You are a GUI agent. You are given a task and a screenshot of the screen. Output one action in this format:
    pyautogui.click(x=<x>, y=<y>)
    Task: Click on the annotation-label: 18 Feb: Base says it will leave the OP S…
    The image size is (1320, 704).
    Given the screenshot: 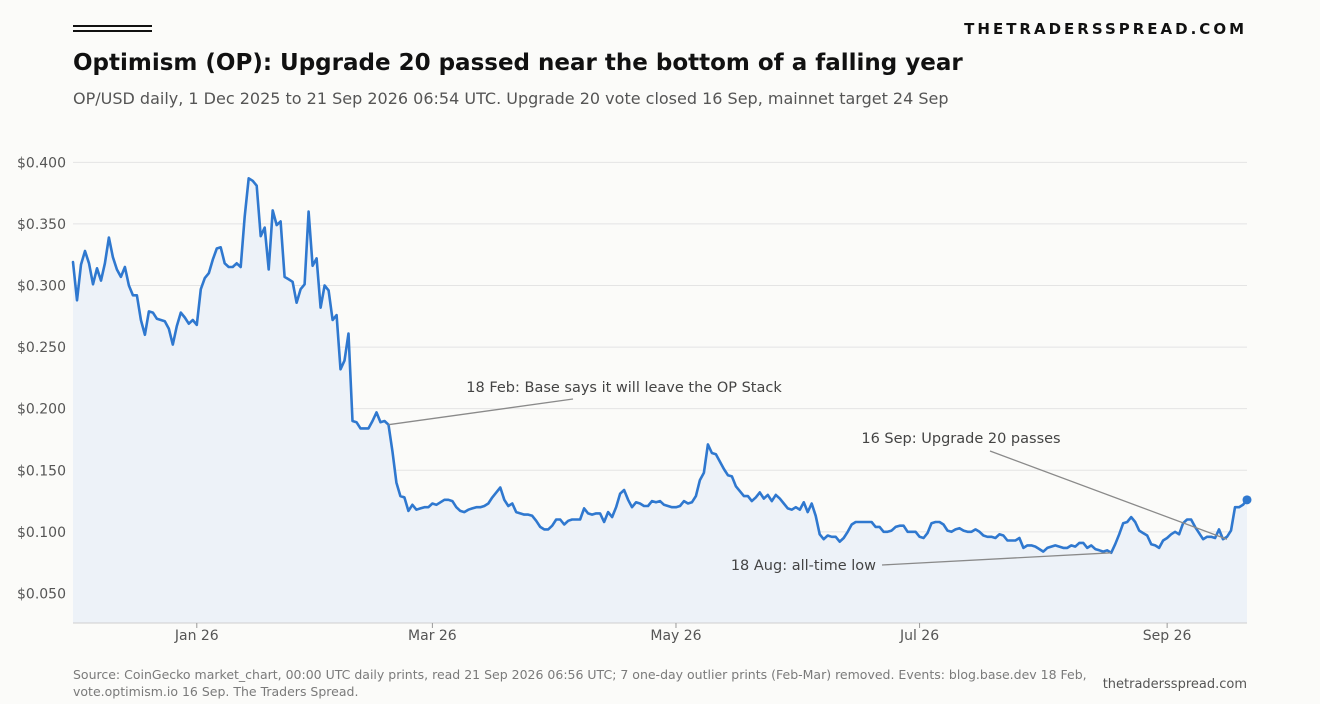 What is the action you would take?
    pyautogui.click(x=624, y=388)
    